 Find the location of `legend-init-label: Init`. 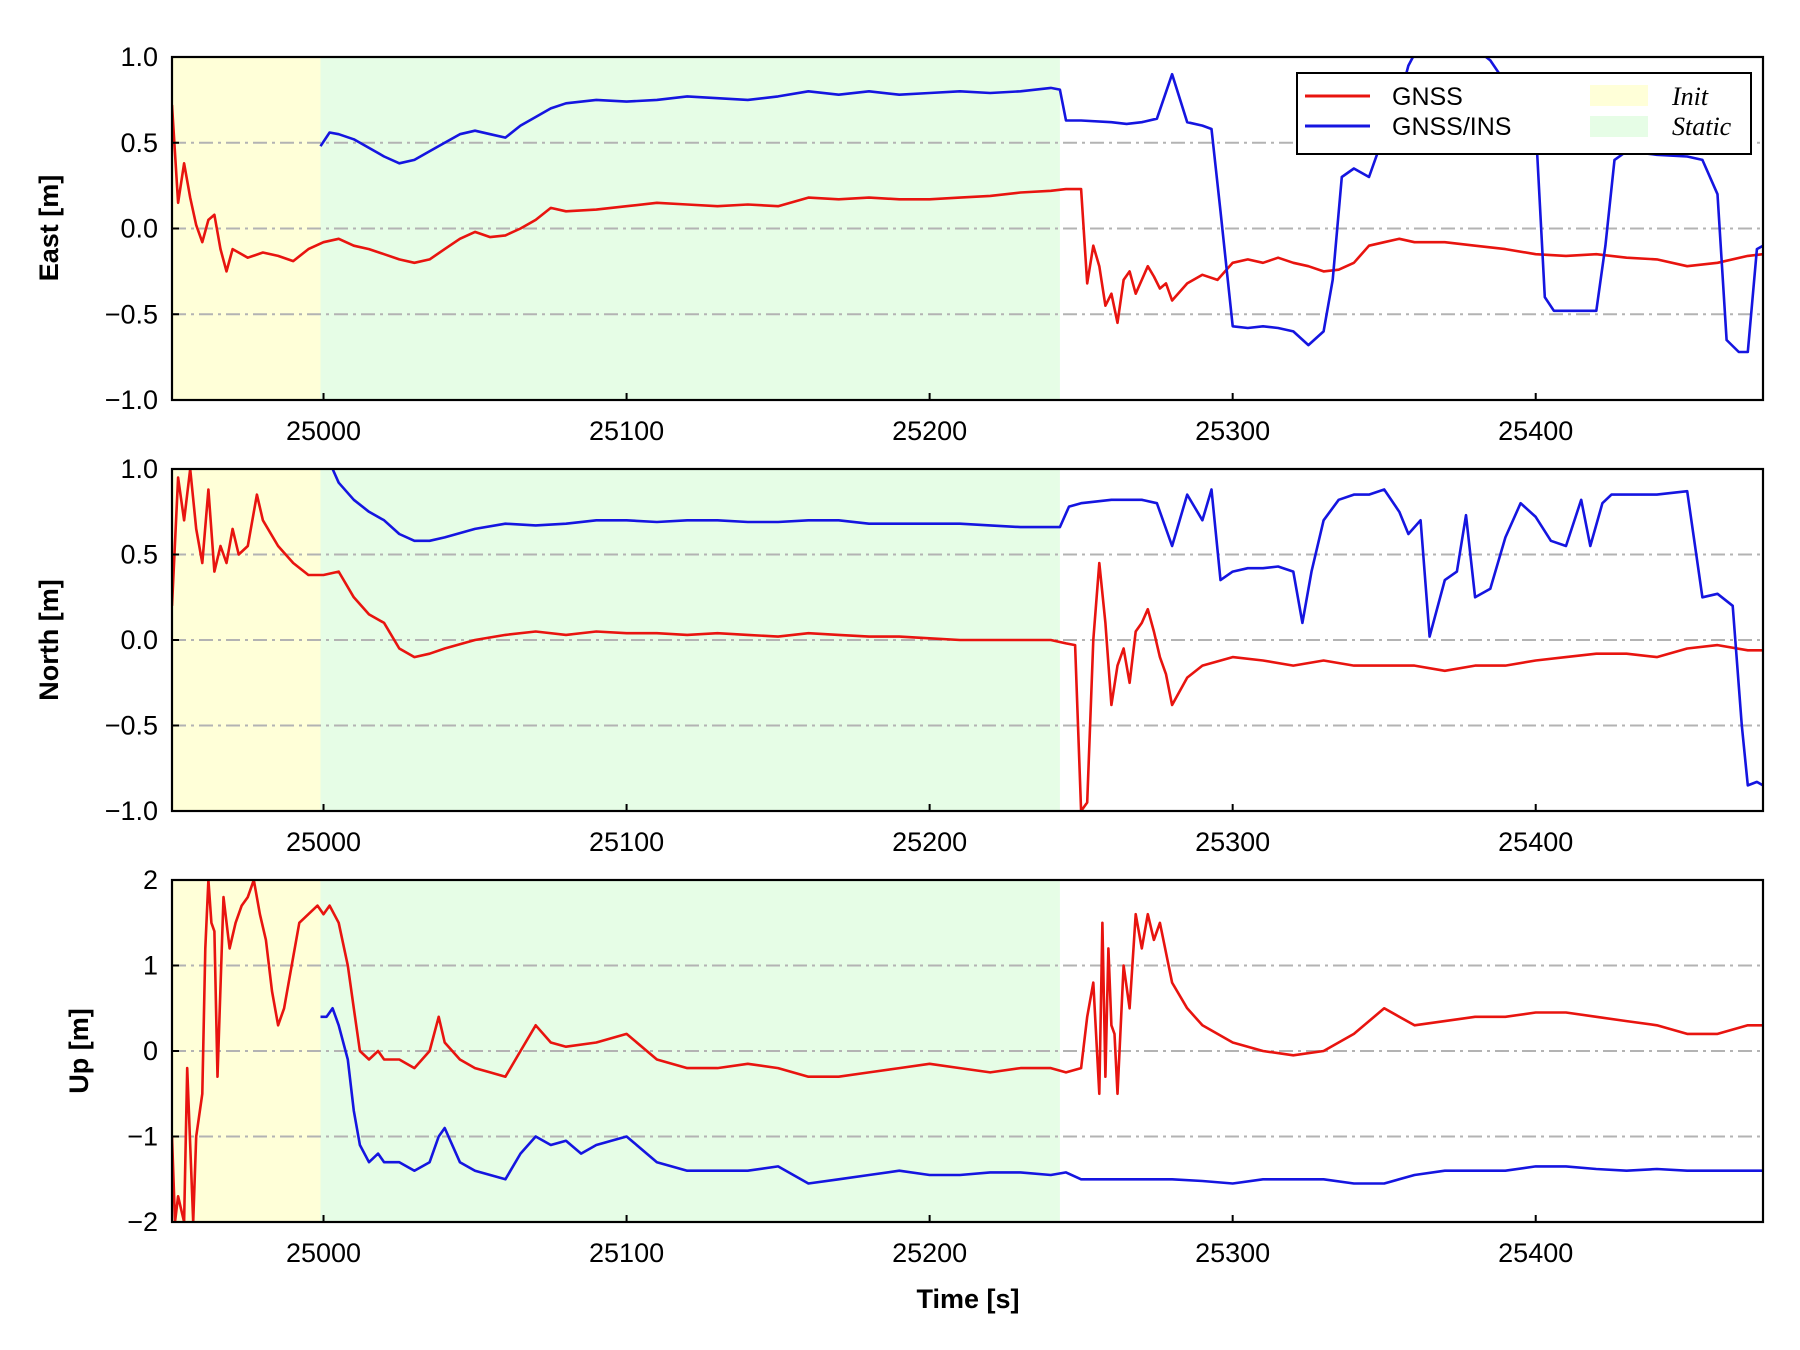

legend-init-label: Init is located at coordinates (1690, 96).